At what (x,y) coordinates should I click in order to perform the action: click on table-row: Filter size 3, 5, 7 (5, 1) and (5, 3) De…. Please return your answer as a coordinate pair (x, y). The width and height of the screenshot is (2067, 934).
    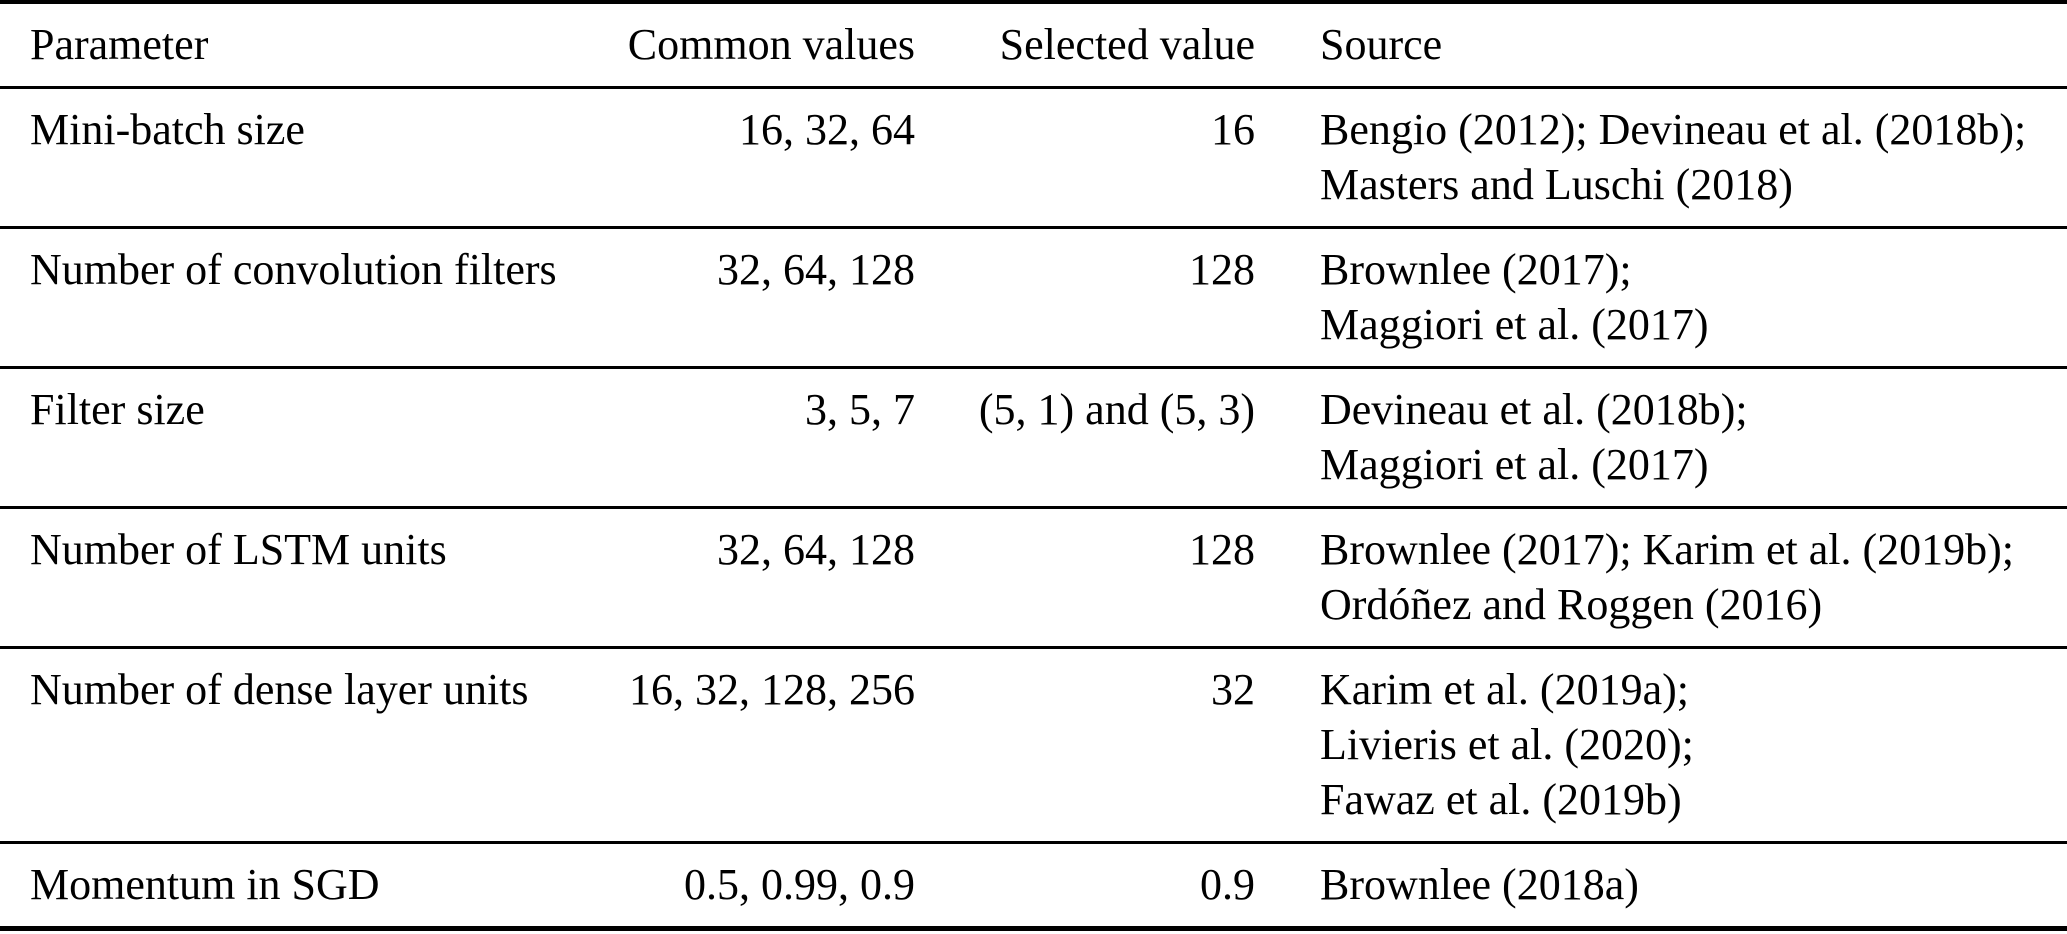
    Looking at the image, I should click on (1033, 438).